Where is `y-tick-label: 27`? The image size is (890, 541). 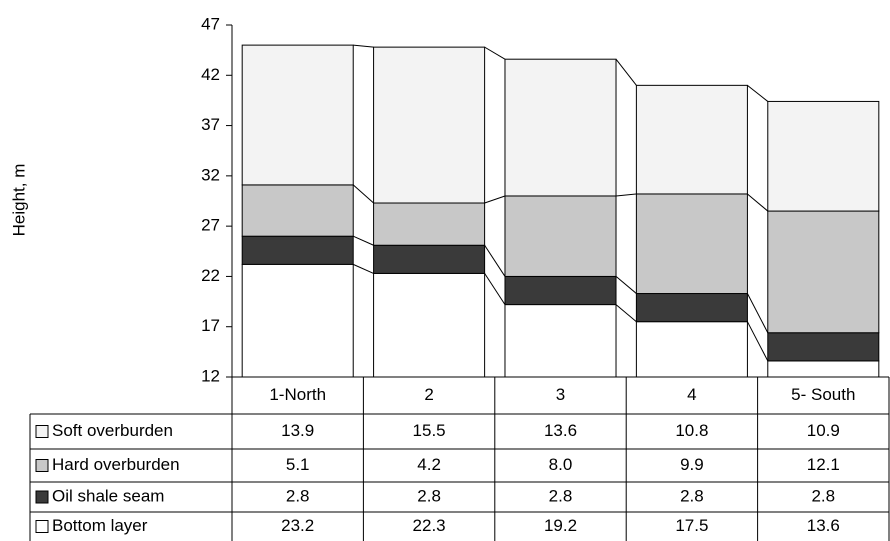
y-tick-label: 27 is located at coordinates (210, 225).